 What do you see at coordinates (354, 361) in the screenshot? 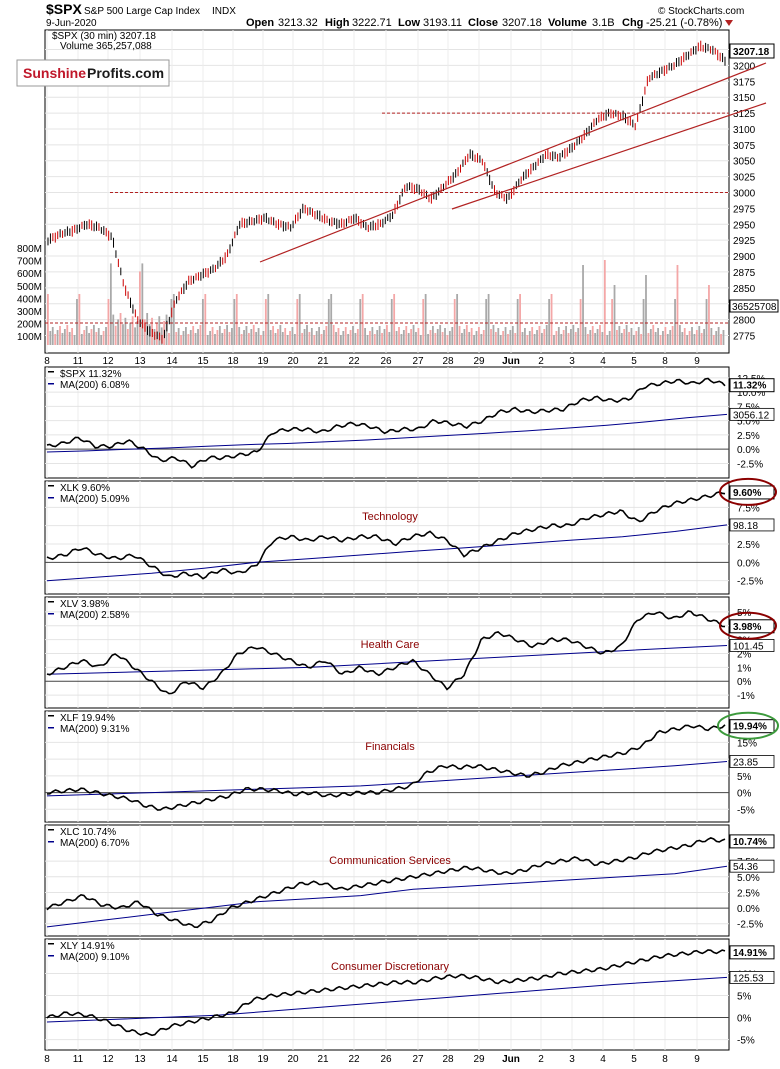
I see `x-tick-label: 22` at bounding box center [354, 361].